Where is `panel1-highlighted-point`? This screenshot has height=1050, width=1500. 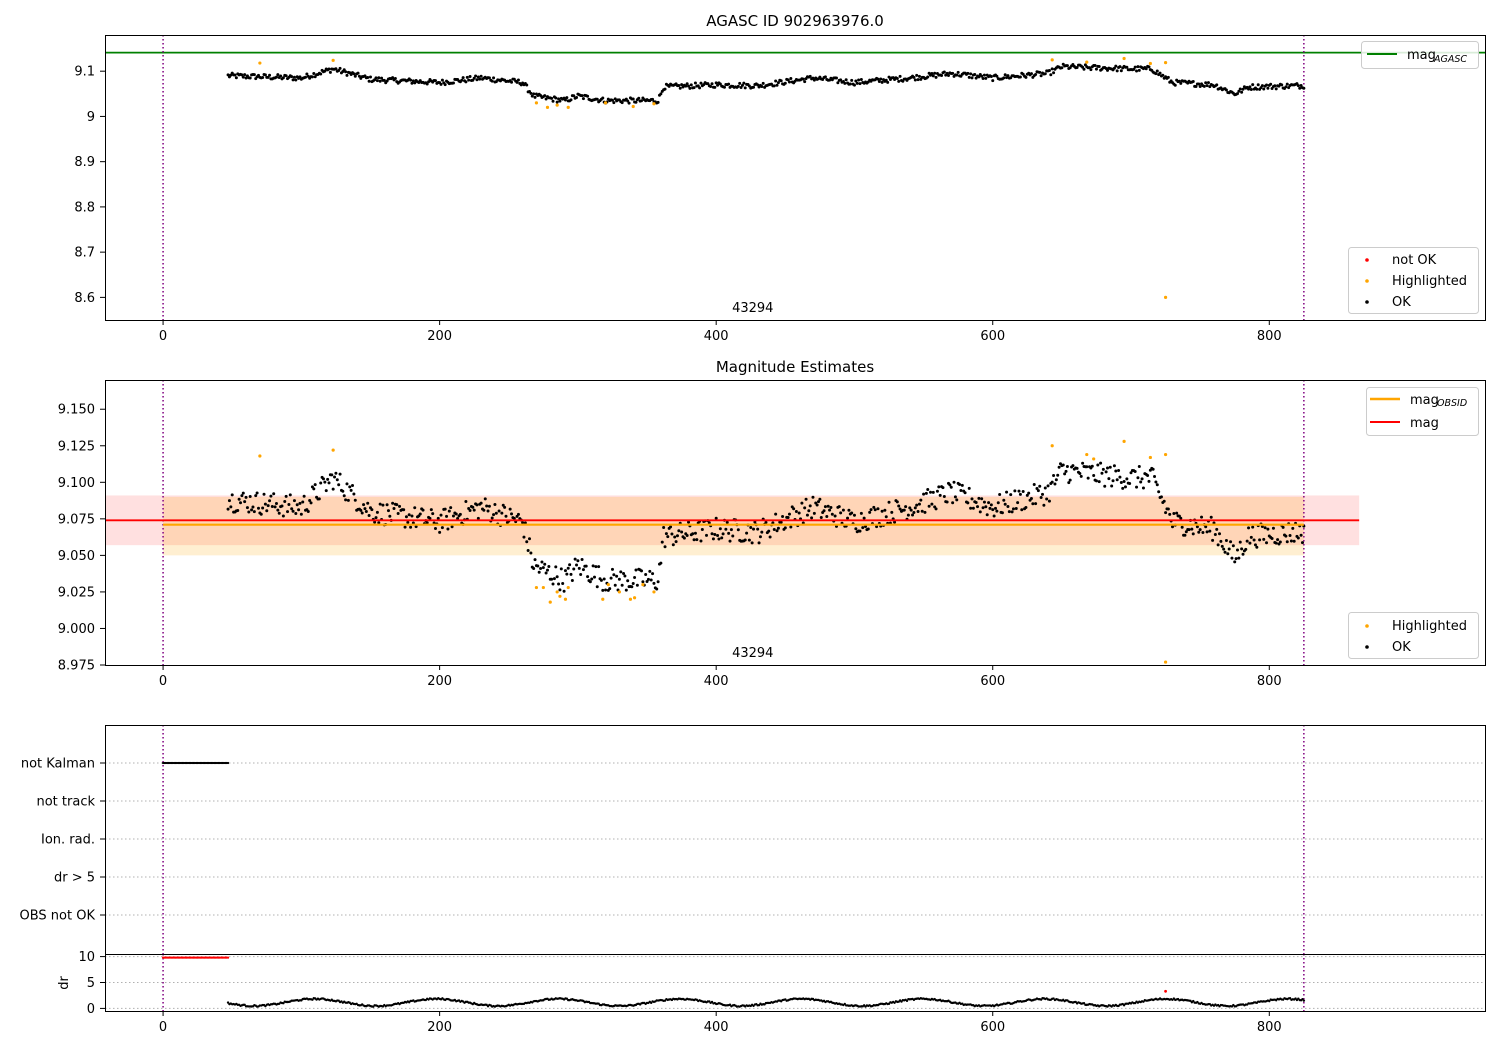
panel1-highlighted-point is located at coordinates (333, 60).